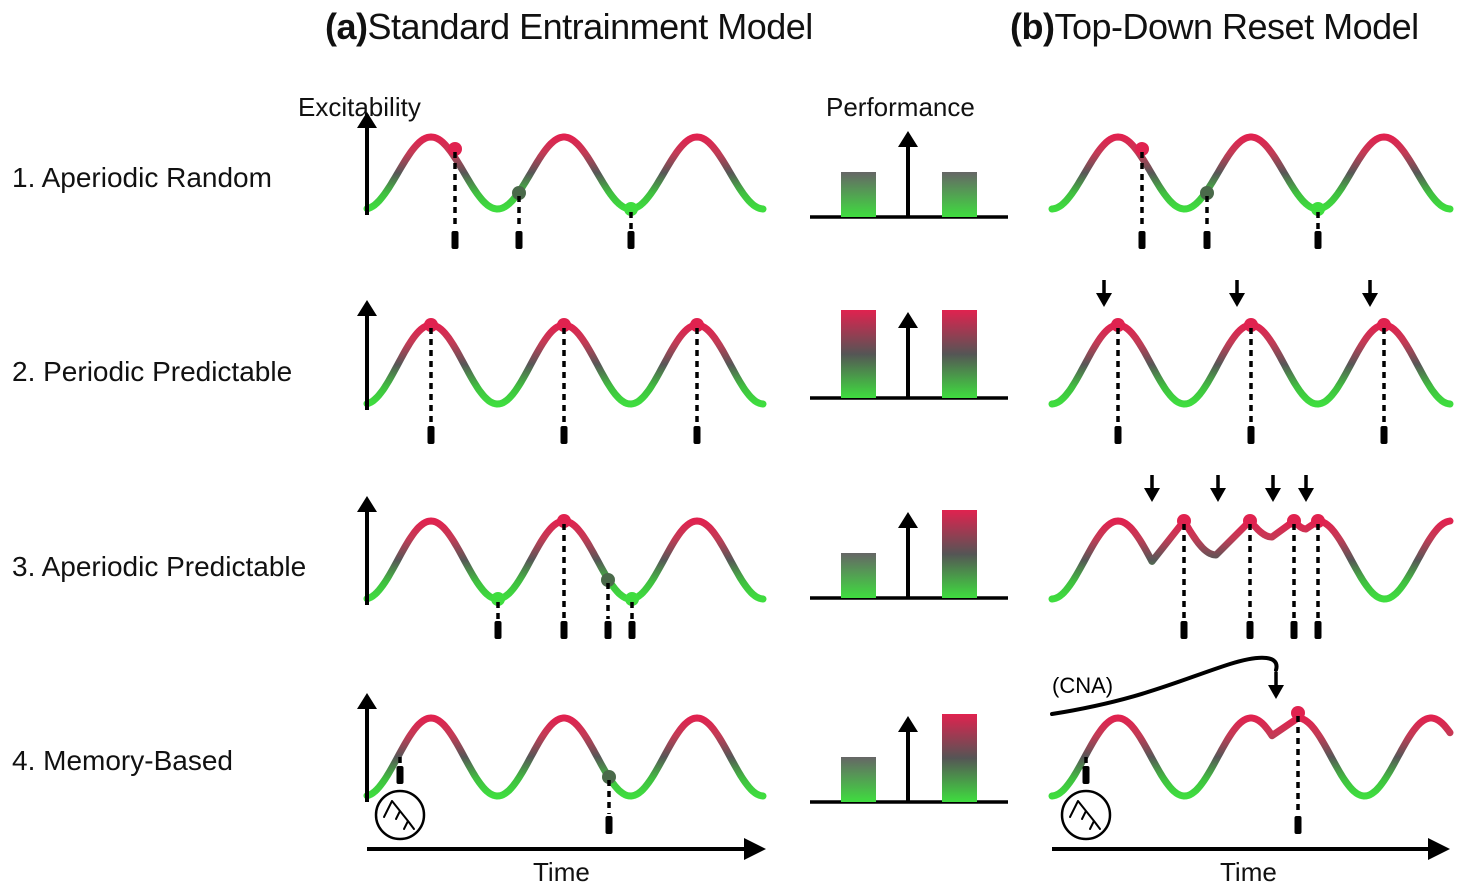 Image resolution: width=1470 pixels, height=890 pixels. Describe the element at coordinates (142, 177) in the screenshot. I see `row-label-1: 1. Aperiodic Random` at that location.